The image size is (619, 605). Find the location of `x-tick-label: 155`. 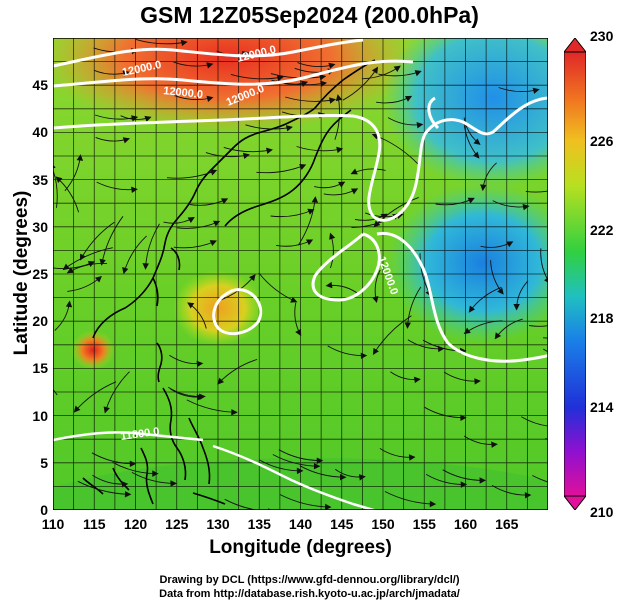

x-tick-label: 155 is located at coordinates (424, 524).